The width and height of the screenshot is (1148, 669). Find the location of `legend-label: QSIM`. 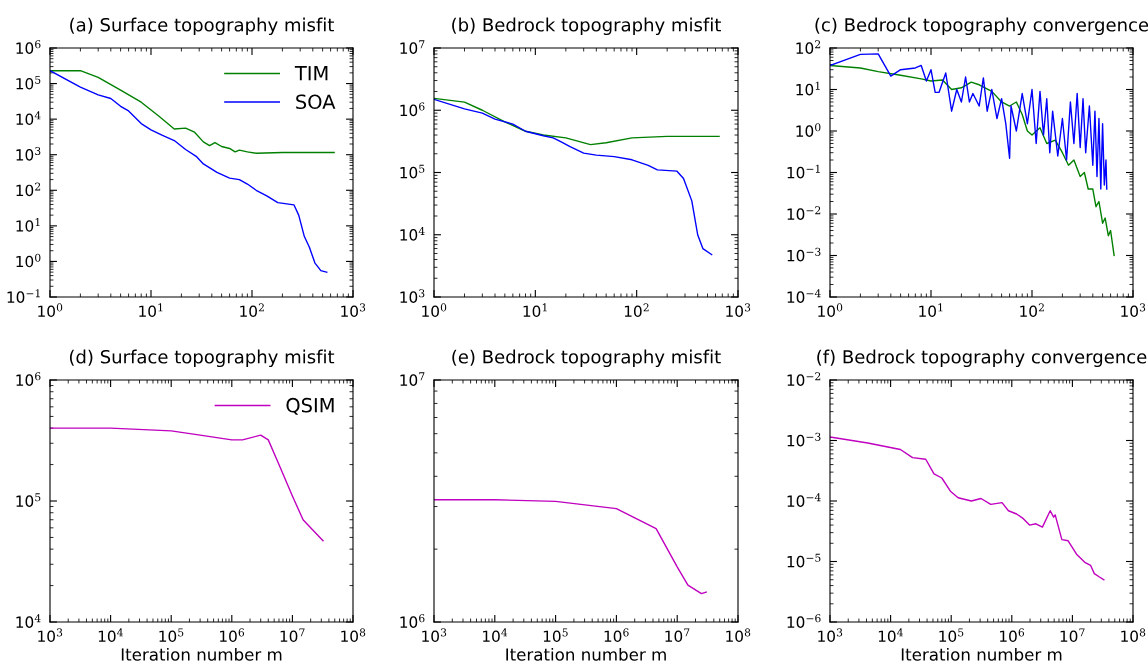

legend-label: QSIM is located at coordinates (310, 406).